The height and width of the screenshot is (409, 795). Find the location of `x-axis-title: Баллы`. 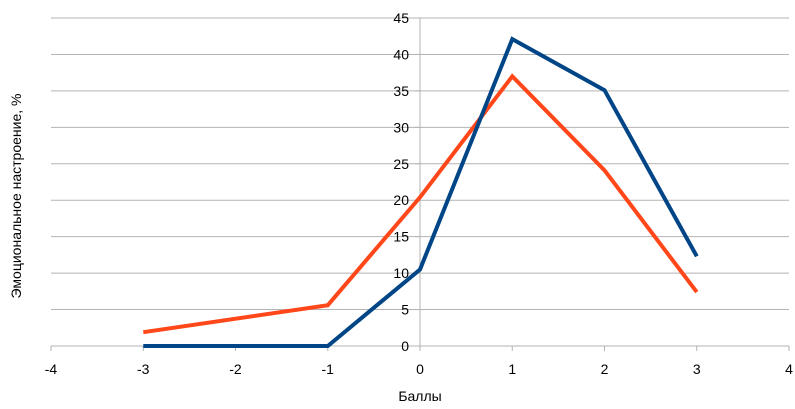

x-axis-title: Баллы is located at coordinates (419, 396).